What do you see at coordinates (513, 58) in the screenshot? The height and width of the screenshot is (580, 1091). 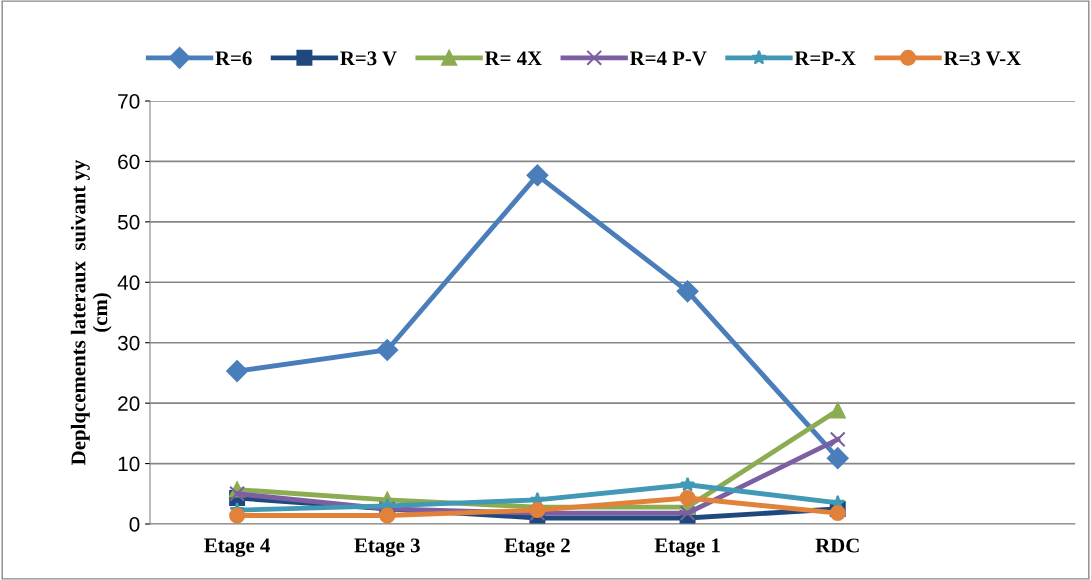 I see `legend-label: R= 4X` at bounding box center [513, 58].